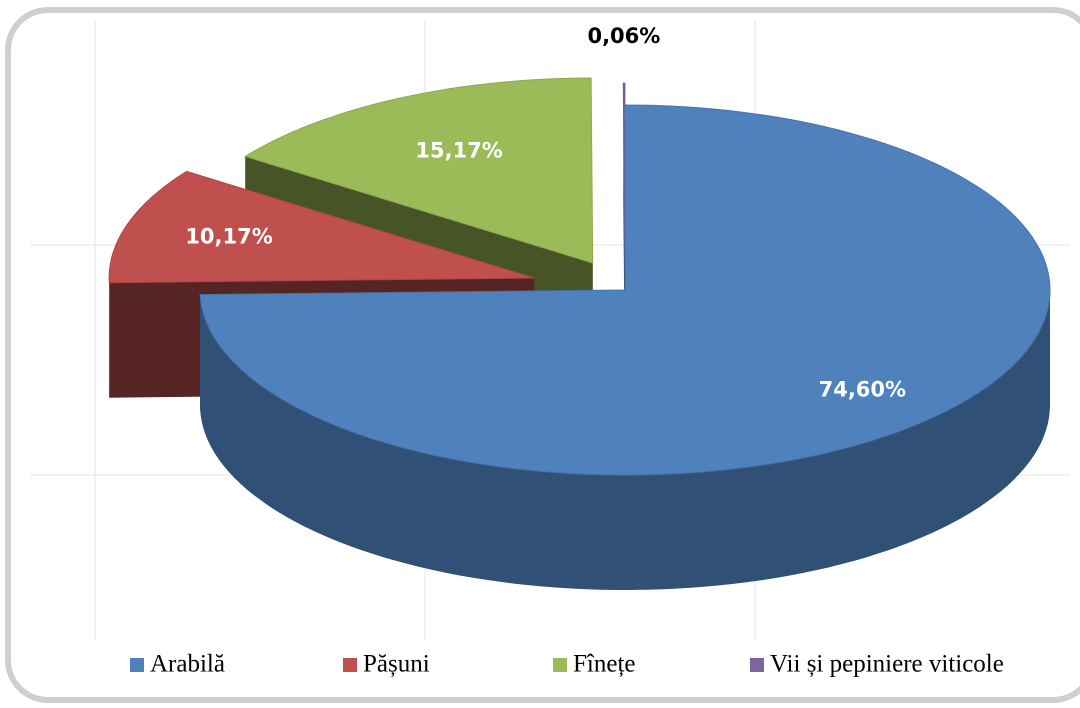 The width and height of the screenshot is (1080, 708). Describe the element at coordinates (604, 664) in the screenshot. I see `legend-label: Fînețe` at that location.